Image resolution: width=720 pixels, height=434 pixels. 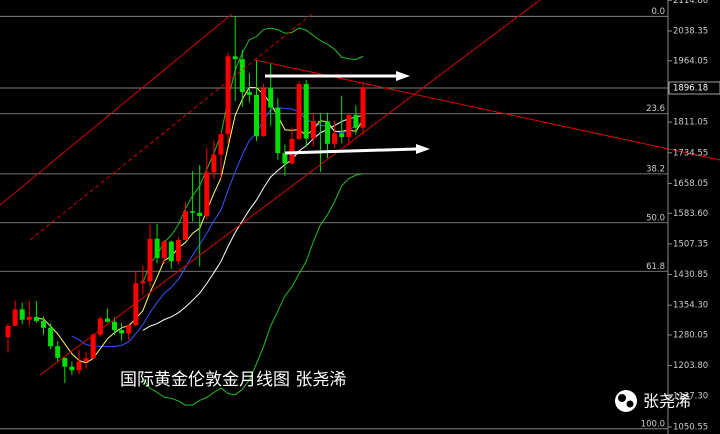 I want to click on y-tick-label: 1658.05, so click(x=690, y=184).